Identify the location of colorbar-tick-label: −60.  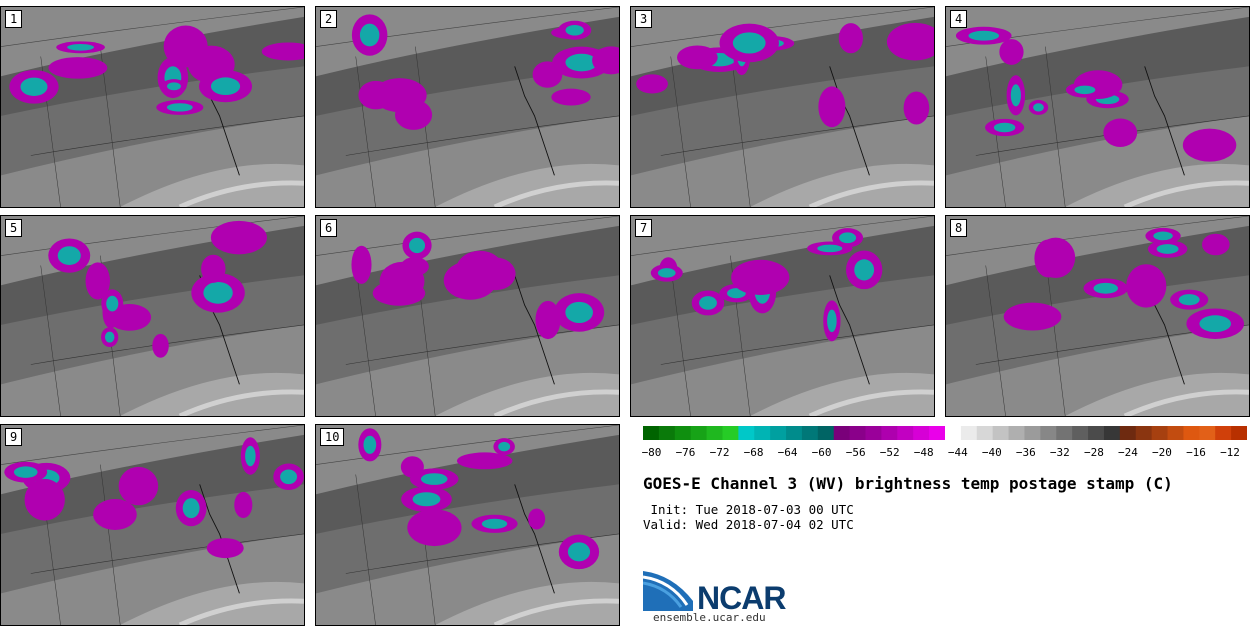
(821, 452).